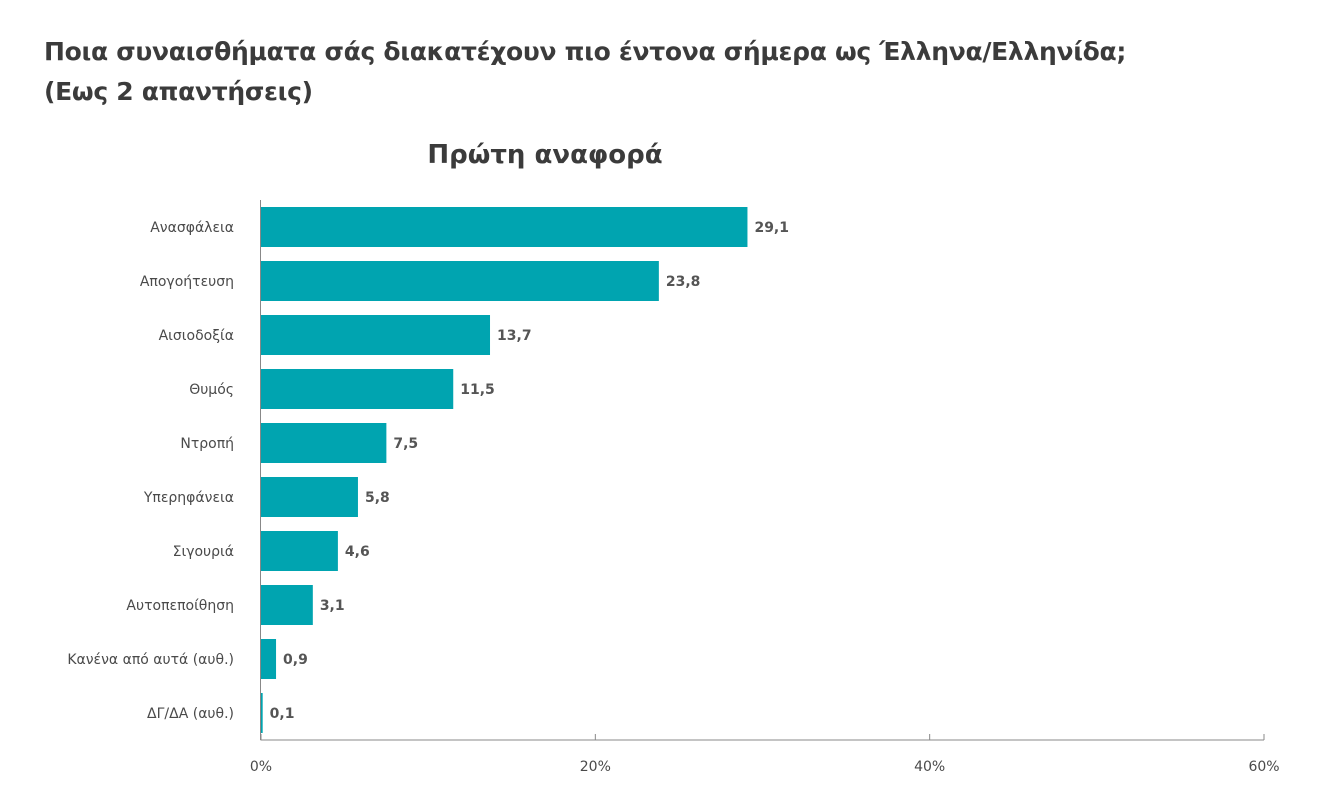  I want to click on x-tick-label: 0%, so click(261, 767).